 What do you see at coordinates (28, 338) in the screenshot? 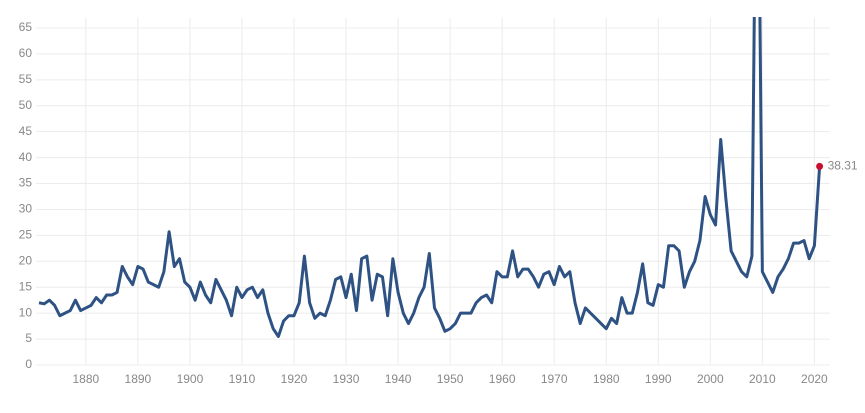
I see `y-tick-label: 5` at bounding box center [28, 338].